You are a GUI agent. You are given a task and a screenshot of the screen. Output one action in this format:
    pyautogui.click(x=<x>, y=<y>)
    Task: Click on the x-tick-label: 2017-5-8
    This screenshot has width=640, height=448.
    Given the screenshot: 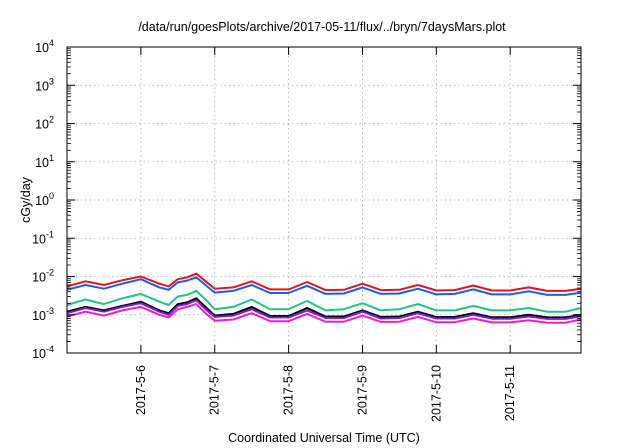 What is the action you would take?
    pyautogui.click(x=289, y=390)
    